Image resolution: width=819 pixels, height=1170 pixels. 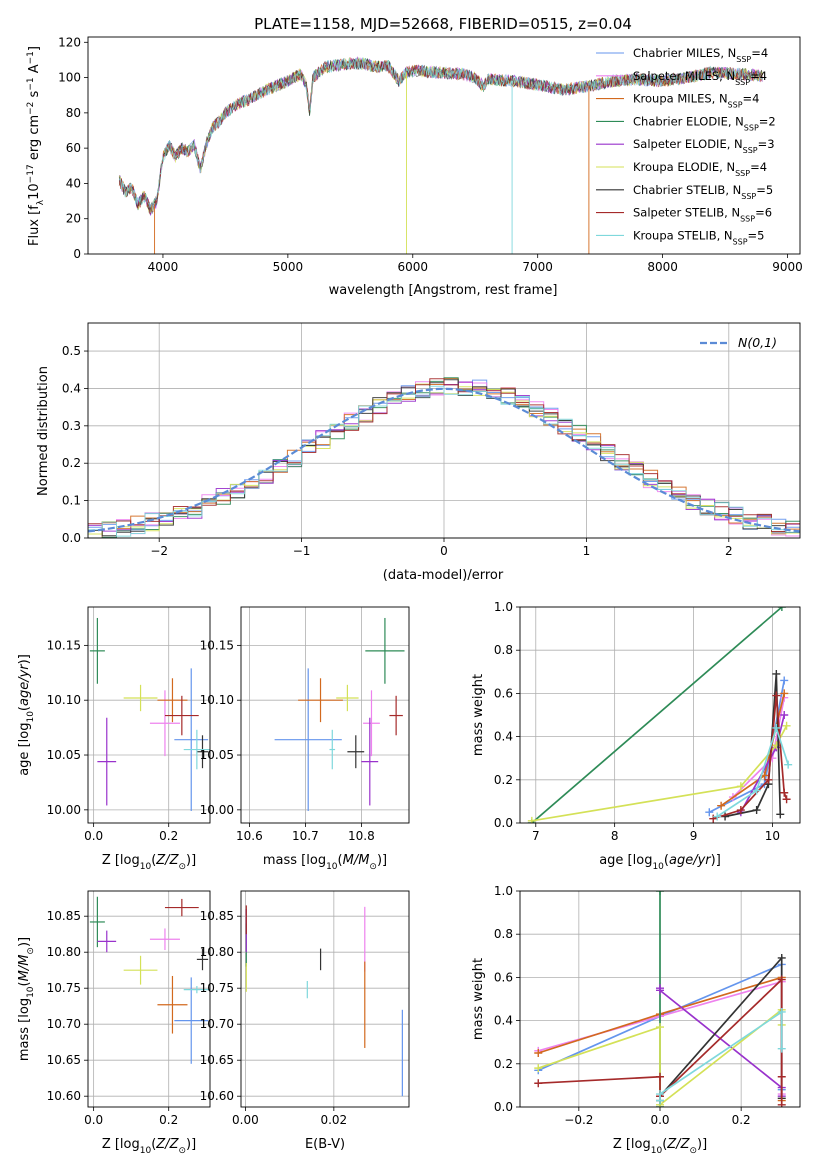 I want to click on age-vs-mass-plot-area, so click(x=339, y=714).